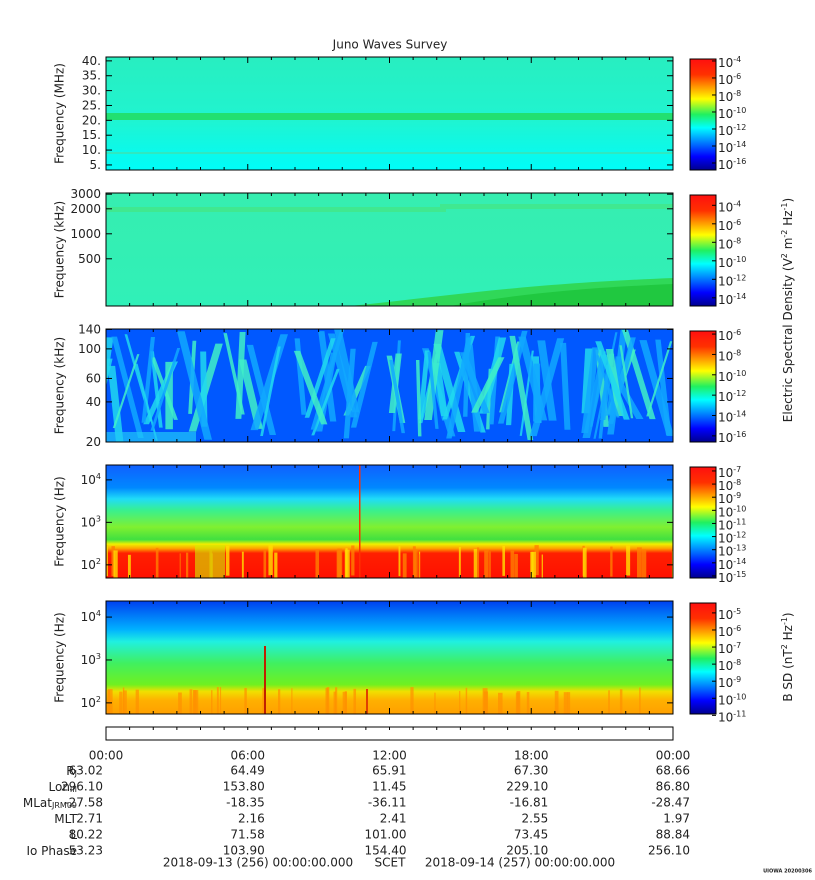 The width and height of the screenshot is (815, 880). What do you see at coordinates (91, 120) in the screenshot?
I see `y-tick-label-part: 20.` at bounding box center [91, 120].